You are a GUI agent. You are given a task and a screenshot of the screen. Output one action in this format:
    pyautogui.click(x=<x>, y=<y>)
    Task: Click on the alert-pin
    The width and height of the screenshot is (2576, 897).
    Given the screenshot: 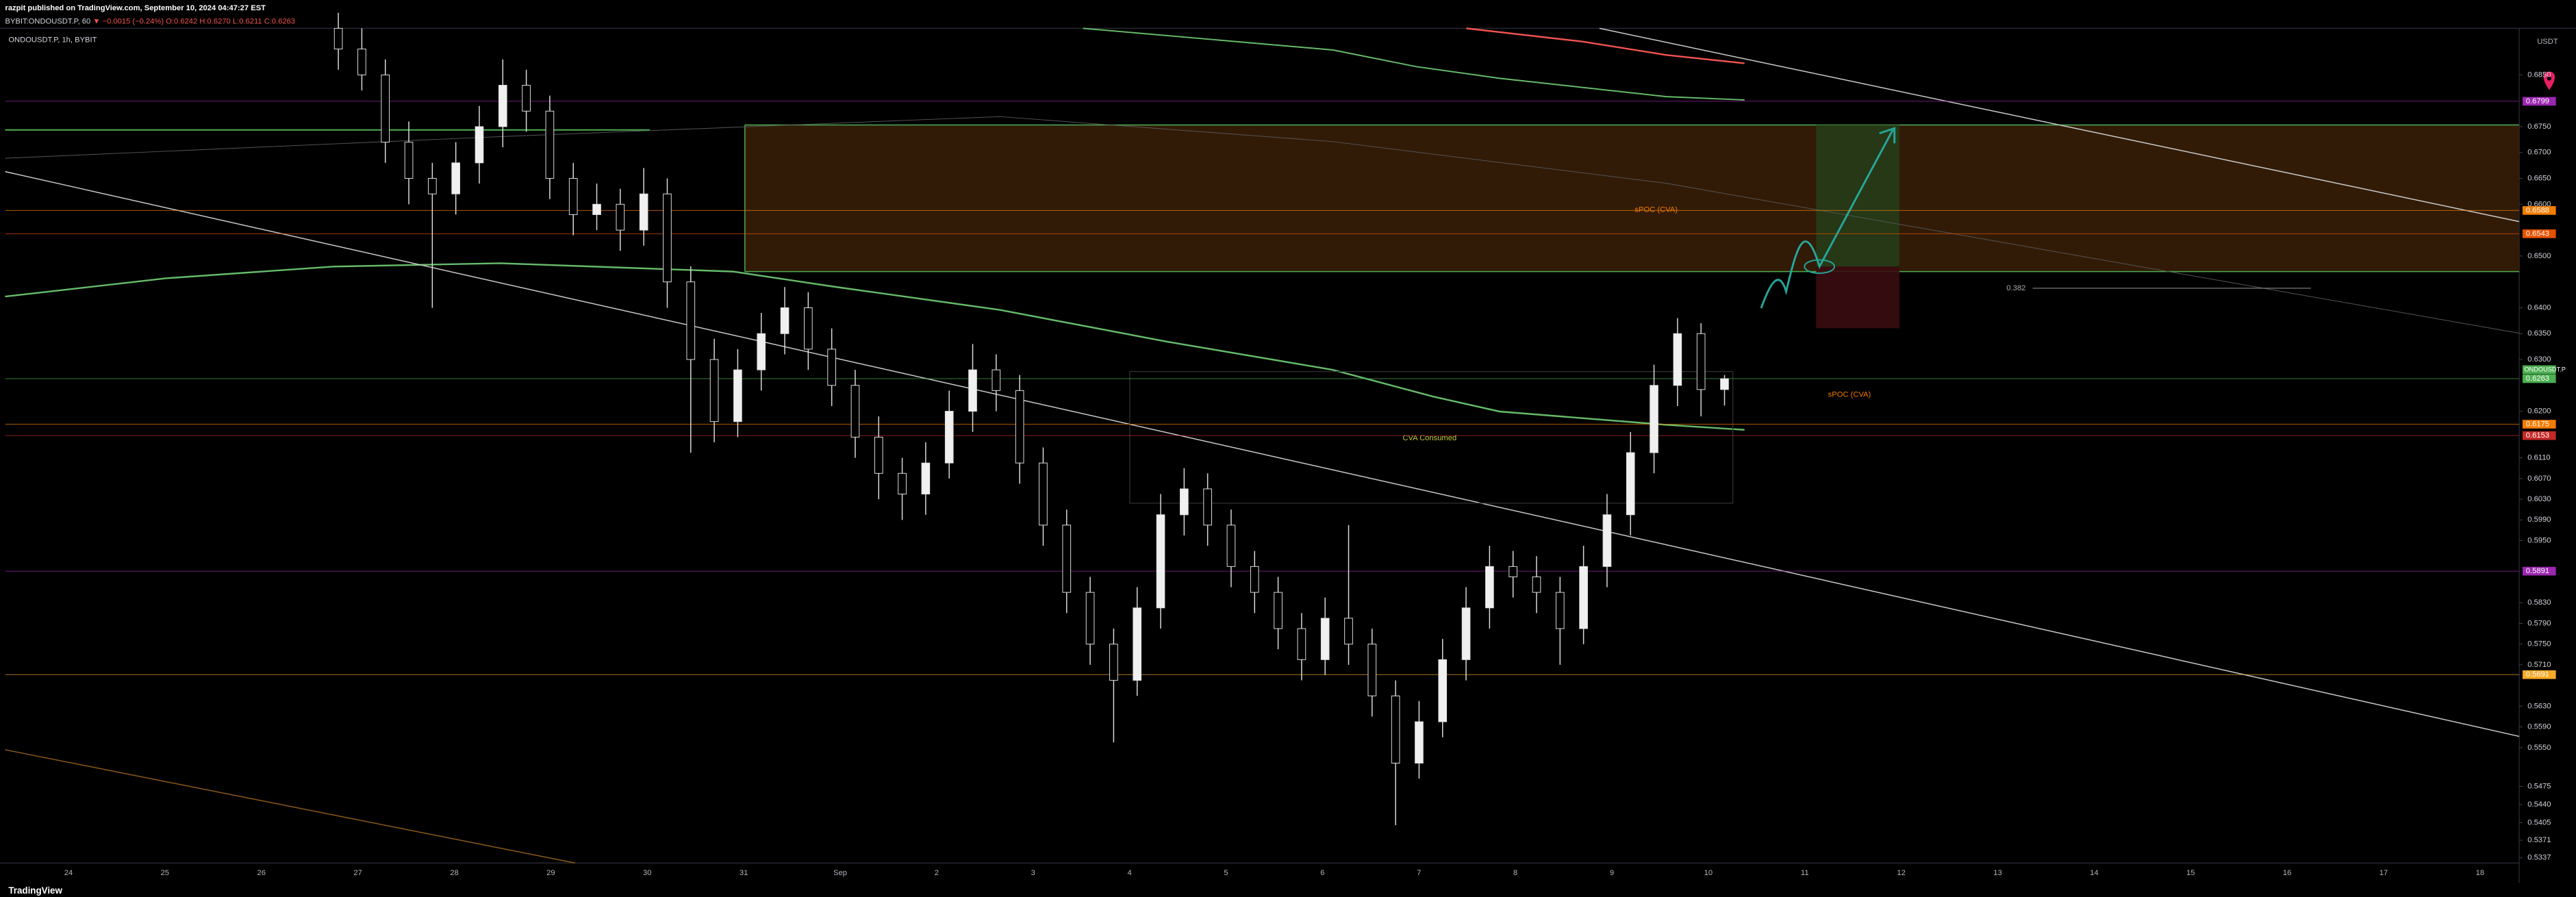 What is the action you would take?
    pyautogui.click(x=2549, y=81)
    